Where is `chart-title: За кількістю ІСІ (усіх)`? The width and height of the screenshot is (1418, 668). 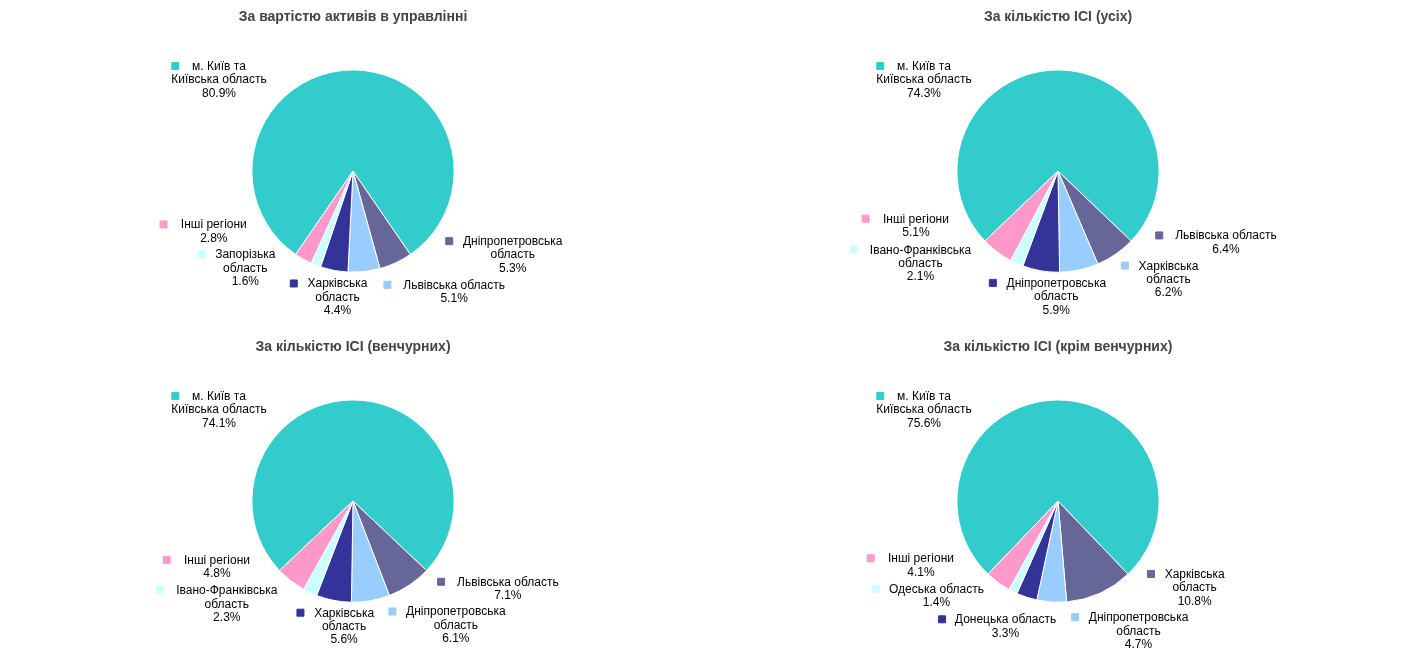
chart-title: За кількістю ІСІ (усіх) is located at coordinates (1058, 15).